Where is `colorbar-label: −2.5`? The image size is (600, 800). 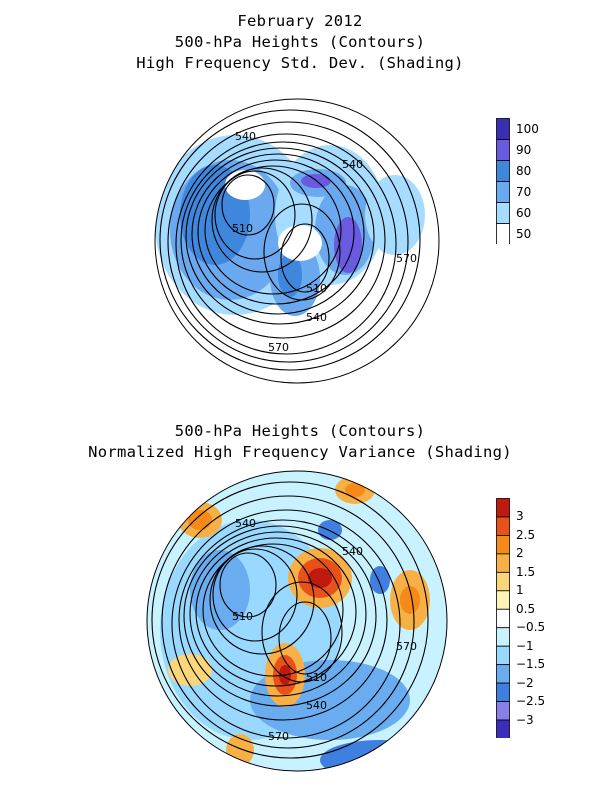 colorbar-label: −2.5 is located at coordinates (531, 701).